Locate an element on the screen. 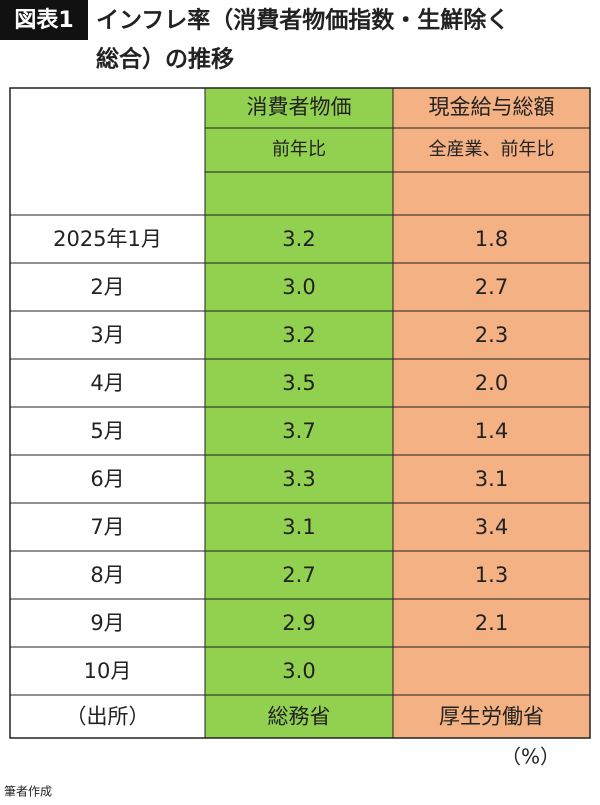 This screenshot has width=600, height=805. badge-bg is located at coordinates (44, 20).